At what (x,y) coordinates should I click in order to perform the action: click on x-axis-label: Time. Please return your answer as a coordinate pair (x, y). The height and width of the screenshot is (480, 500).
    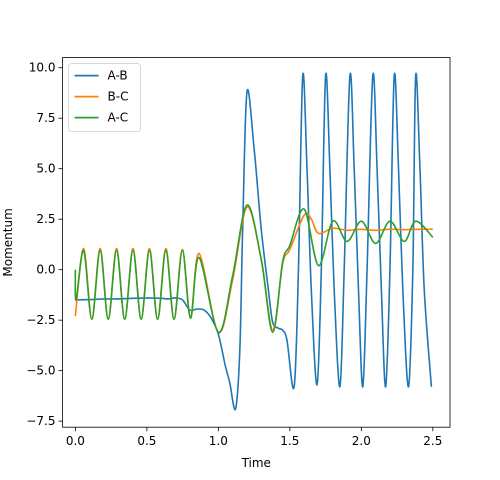
    Looking at the image, I should click on (256, 463).